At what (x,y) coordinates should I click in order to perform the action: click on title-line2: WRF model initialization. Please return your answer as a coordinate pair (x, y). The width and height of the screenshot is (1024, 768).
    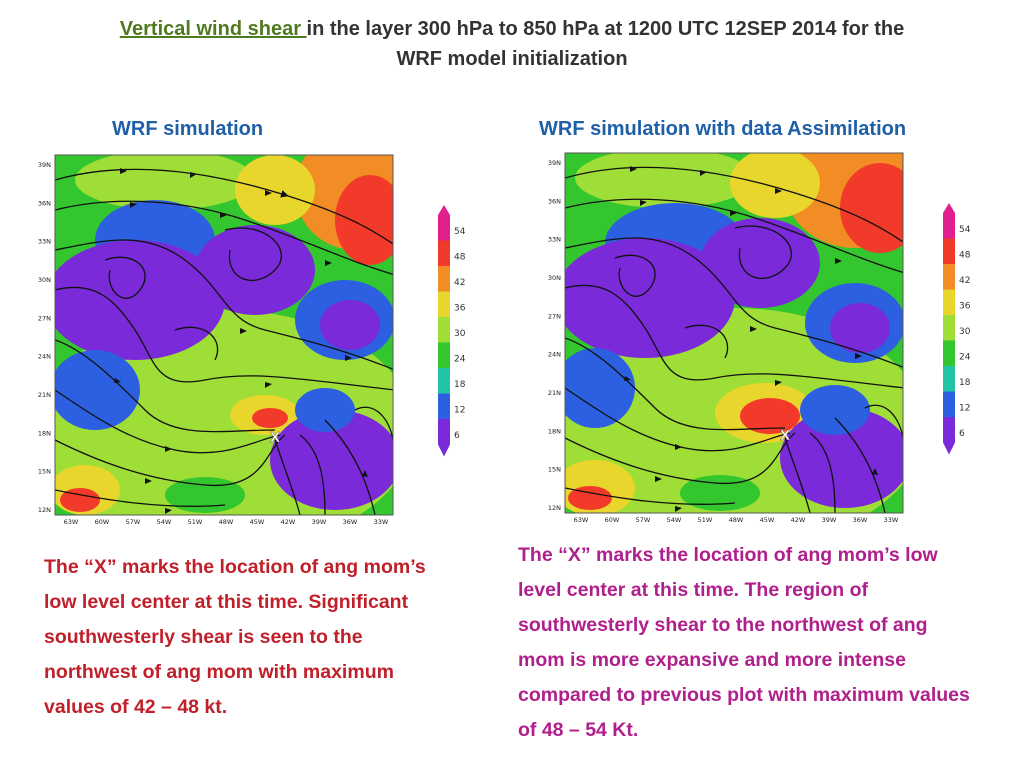
    Looking at the image, I should click on (512, 59).